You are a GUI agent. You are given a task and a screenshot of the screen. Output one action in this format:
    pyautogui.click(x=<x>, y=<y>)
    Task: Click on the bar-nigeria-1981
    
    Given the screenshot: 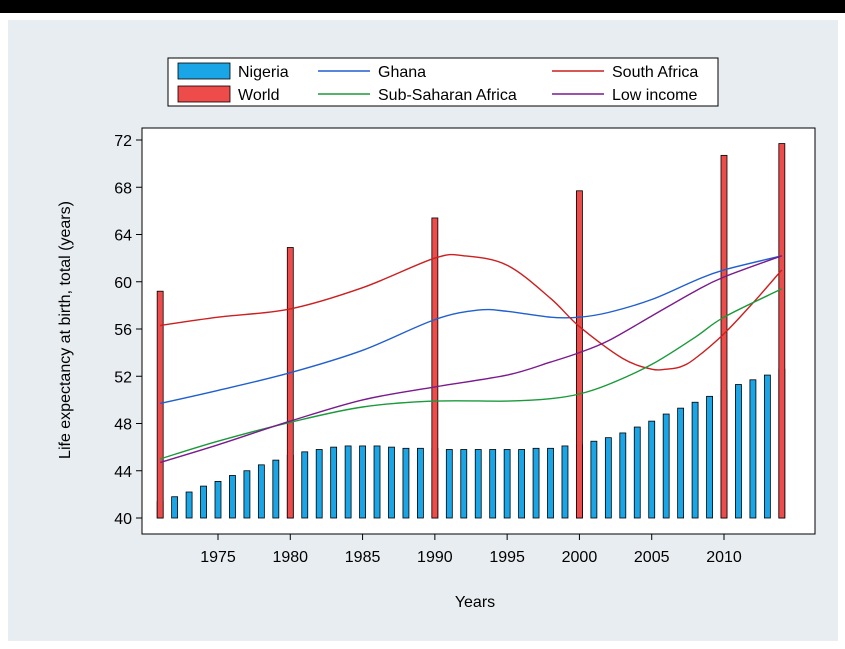 What is the action you would take?
    pyautogui.click(x=305, y=485)
    